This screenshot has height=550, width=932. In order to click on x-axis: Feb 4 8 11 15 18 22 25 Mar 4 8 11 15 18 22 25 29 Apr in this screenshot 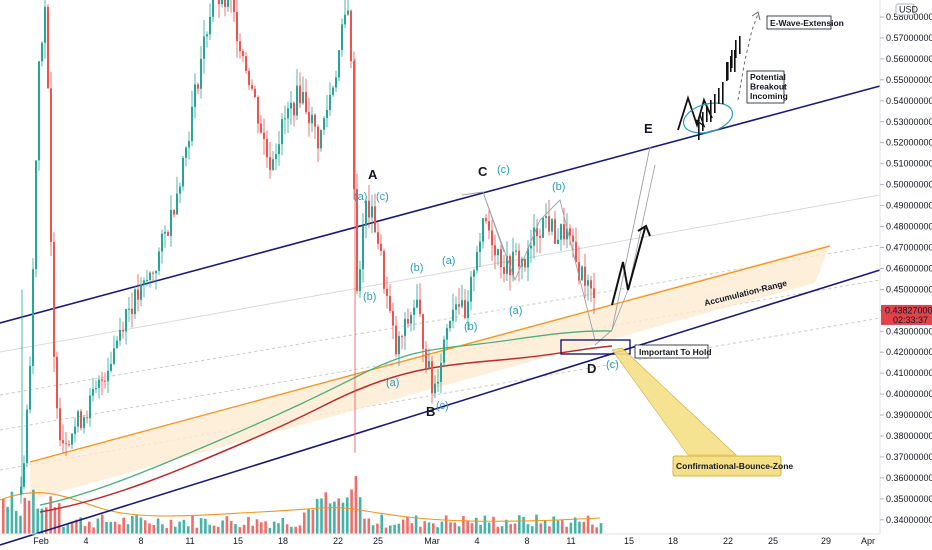, I will do `click(440, 539)`.